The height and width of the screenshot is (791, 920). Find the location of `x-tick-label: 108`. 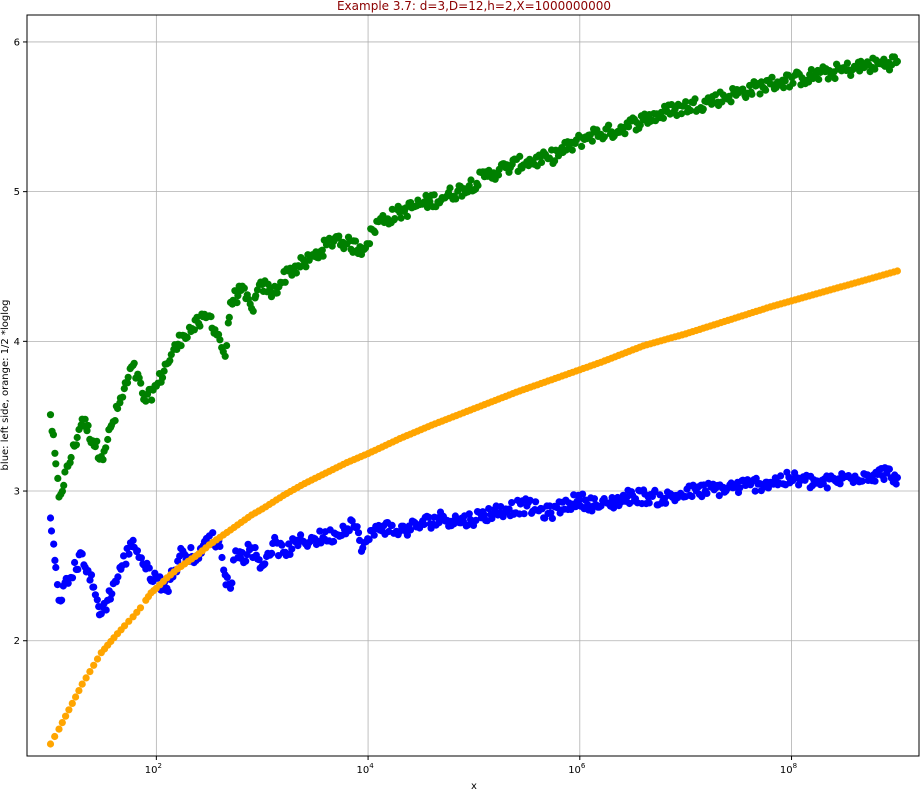

x-tick-label: 108 is located at coordinates (788, 769).